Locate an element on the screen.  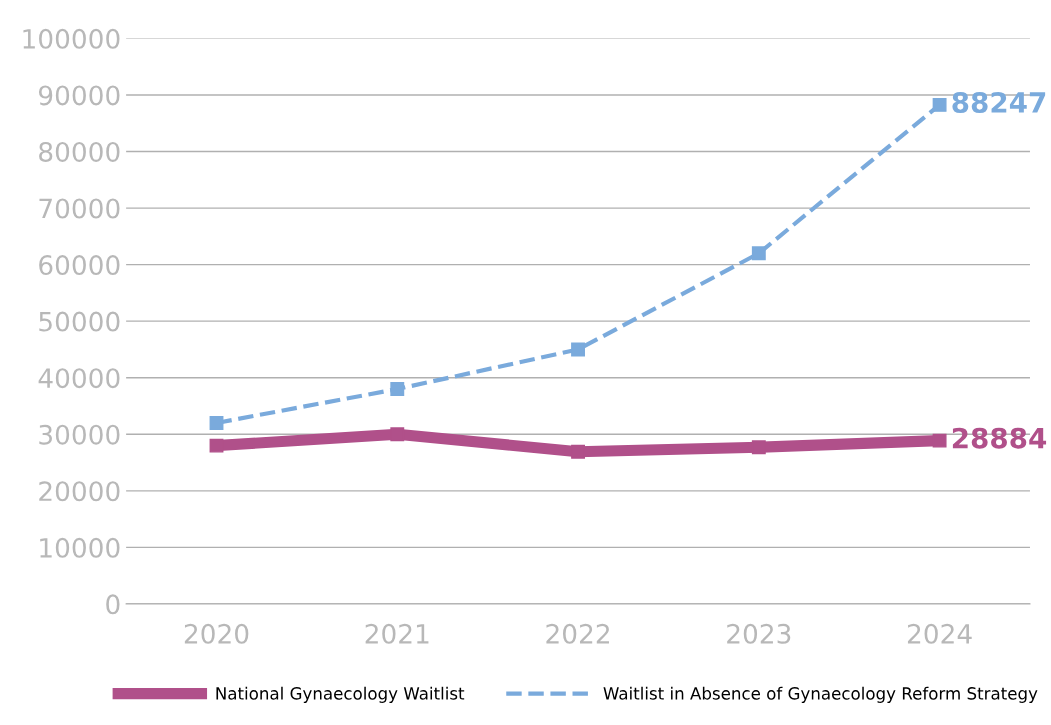
x-tick-label: 2020 is located at coordinates (216, 633).